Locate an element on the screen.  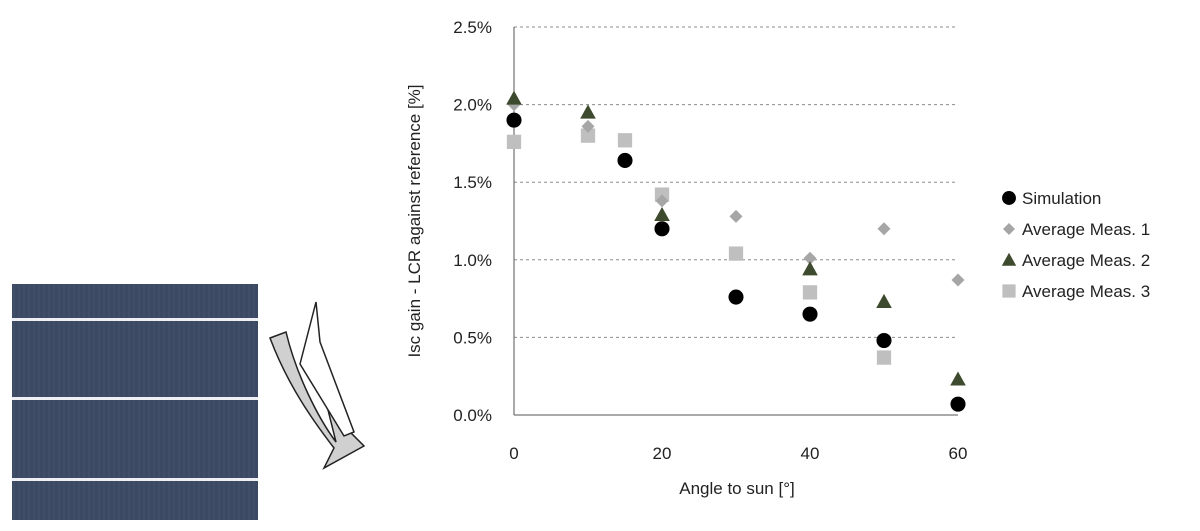
y-tick-label: 0.5% is located at coordinates (472, 337).